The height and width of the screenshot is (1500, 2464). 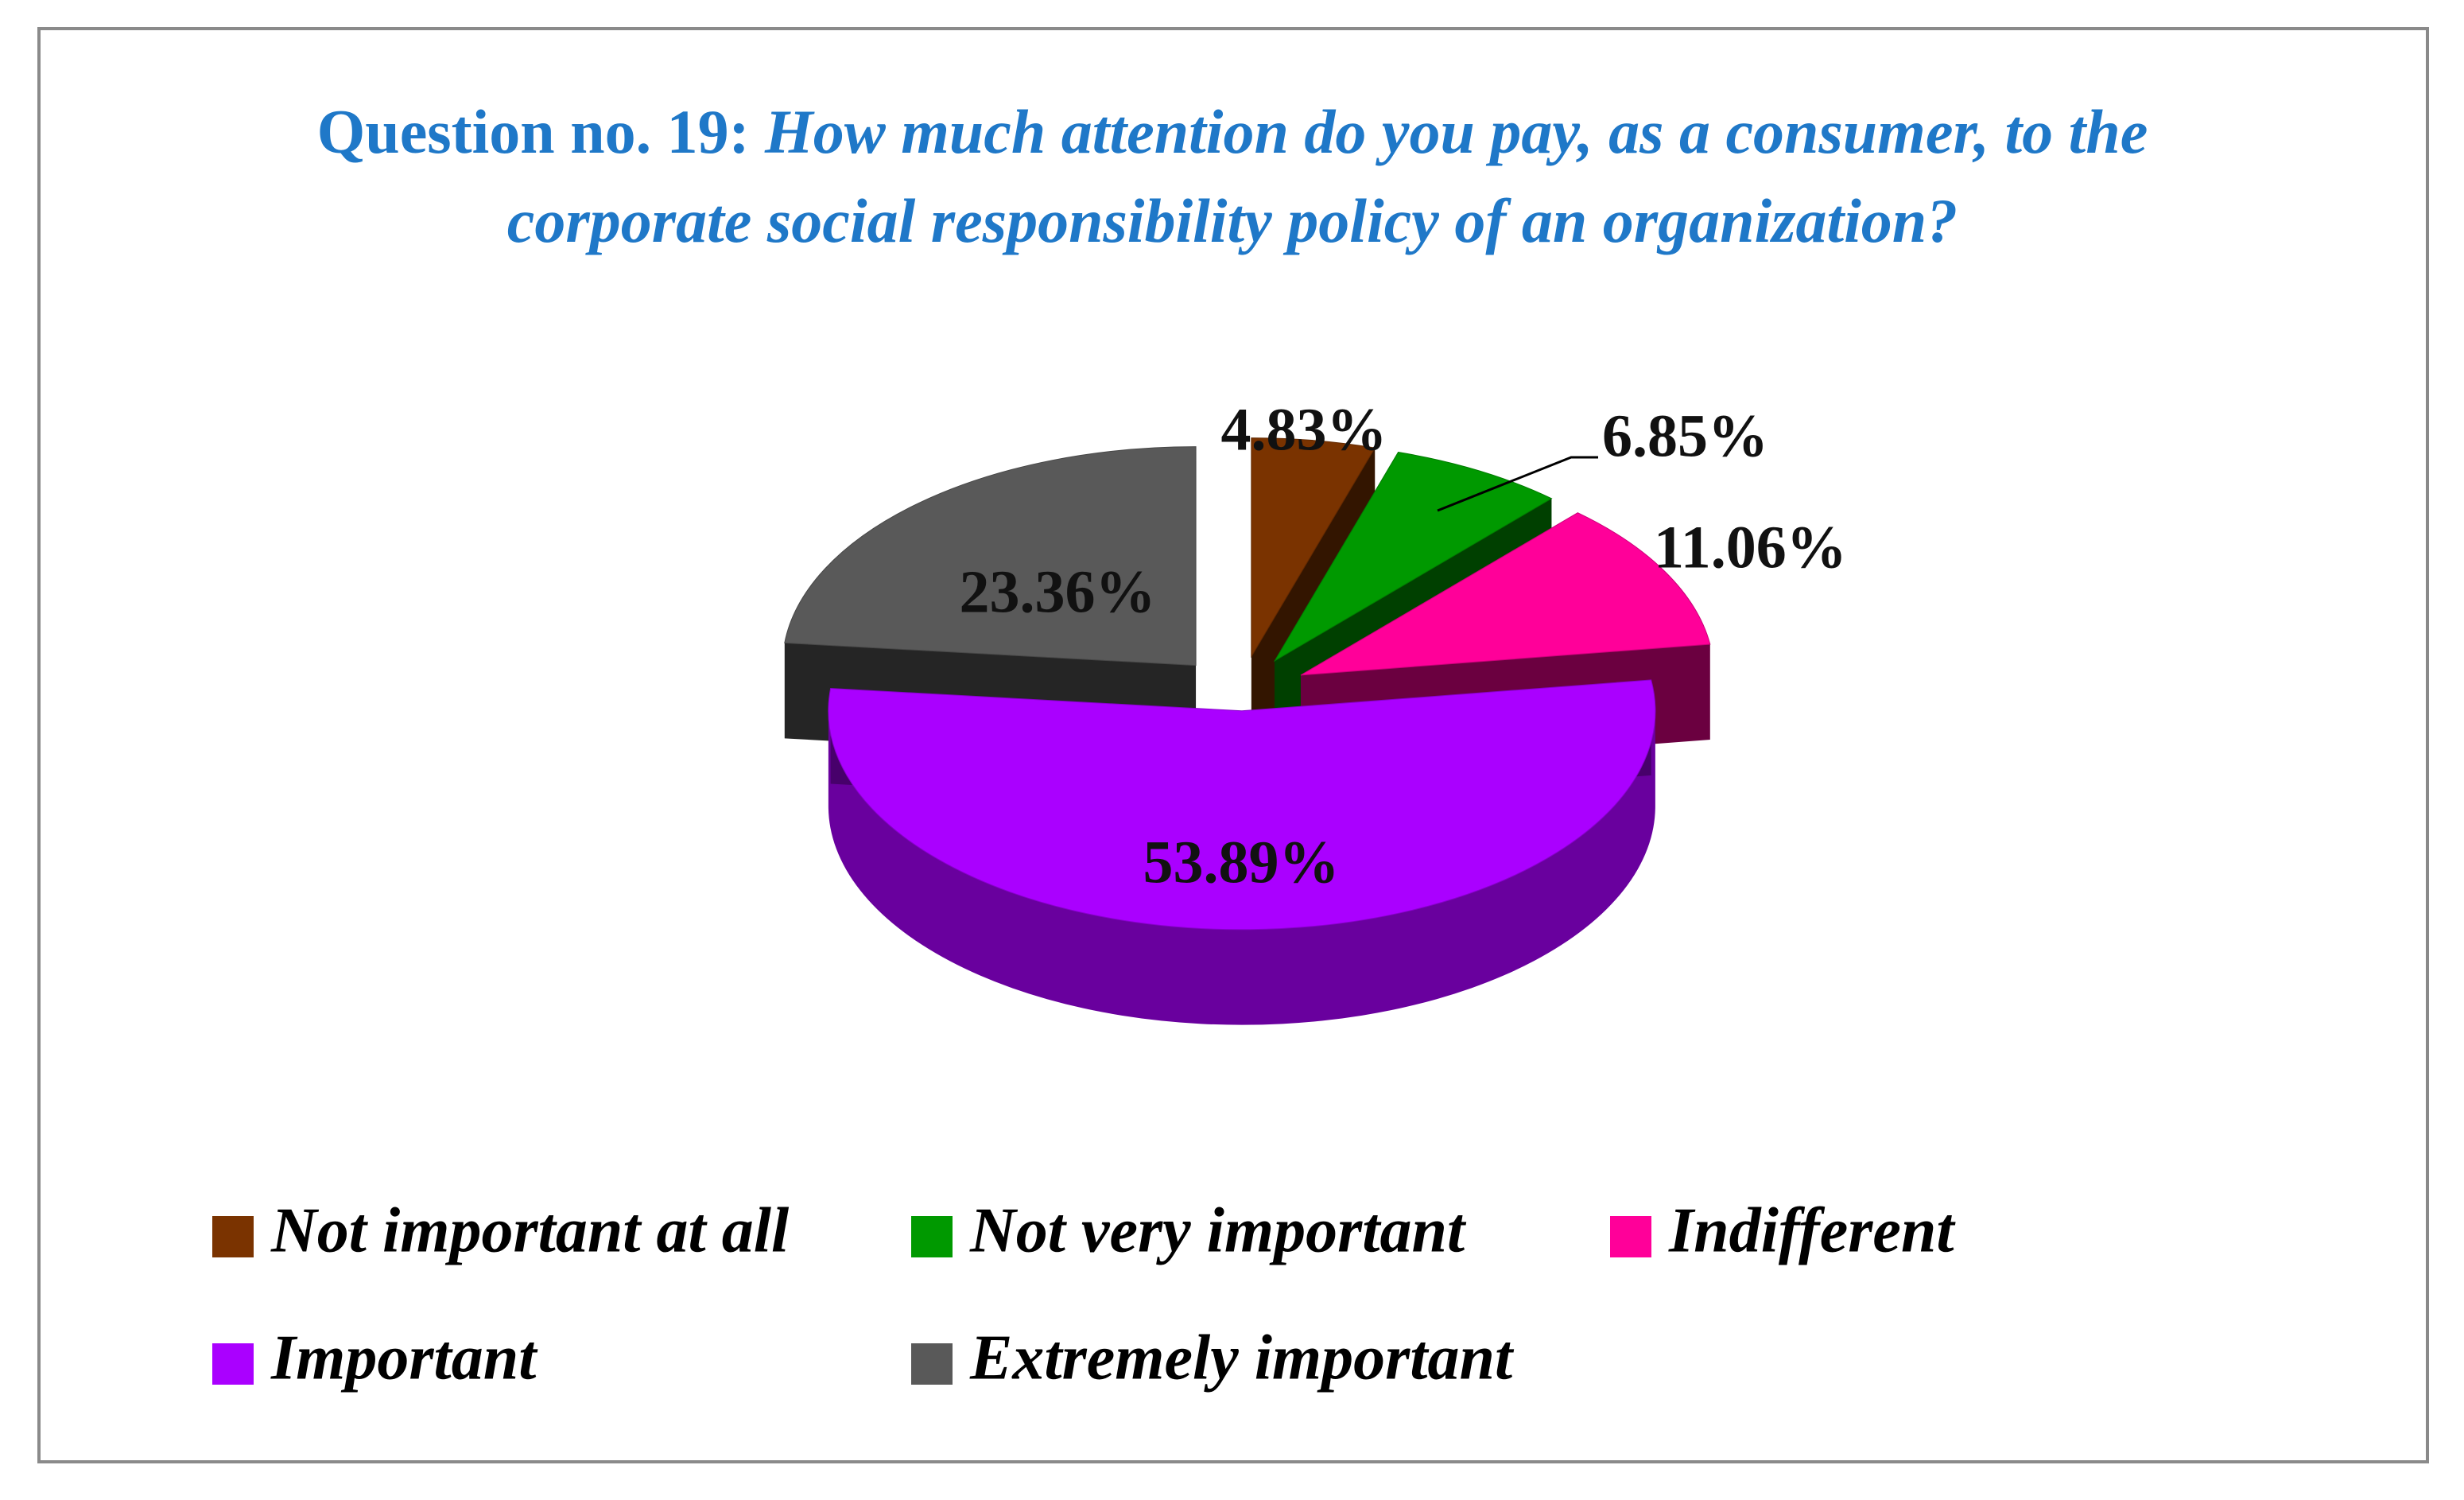 What do you see at coordinates (1304, 429) in the screenshot?
I see `data-label: 4.83%` at bounding box center [1304, 429].